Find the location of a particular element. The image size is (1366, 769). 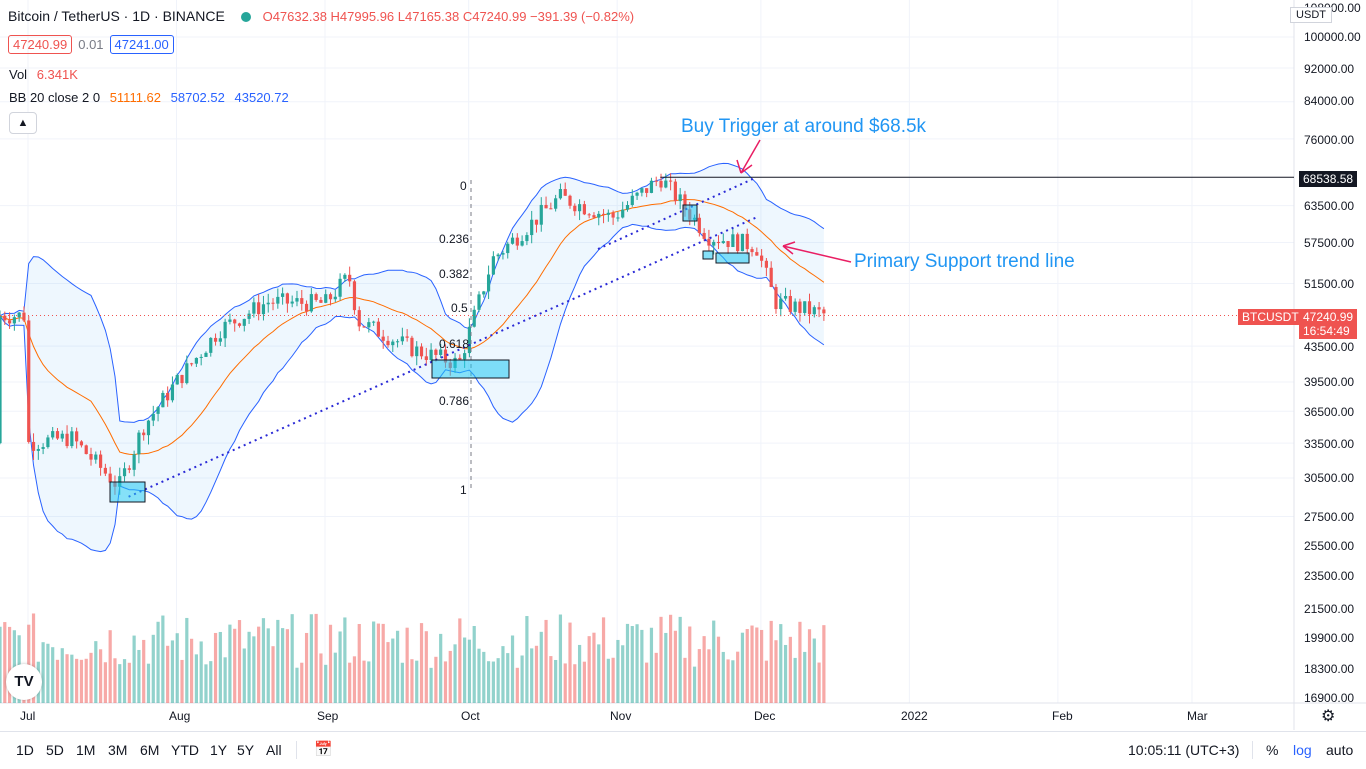

price-tick-label: 27500.00 is located at coordinates (1329, 517).